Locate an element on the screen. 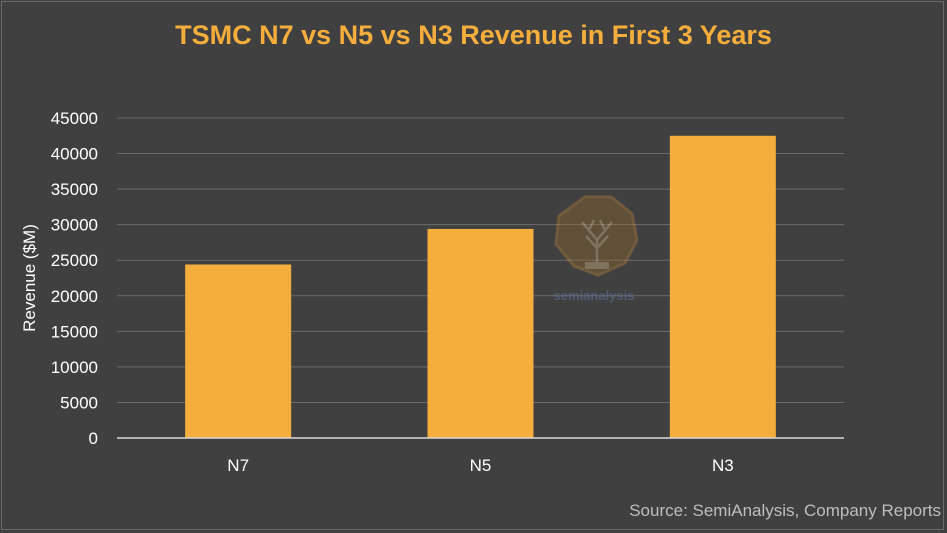  y-tick-label: 35000 is located at coordinates (74, 189).